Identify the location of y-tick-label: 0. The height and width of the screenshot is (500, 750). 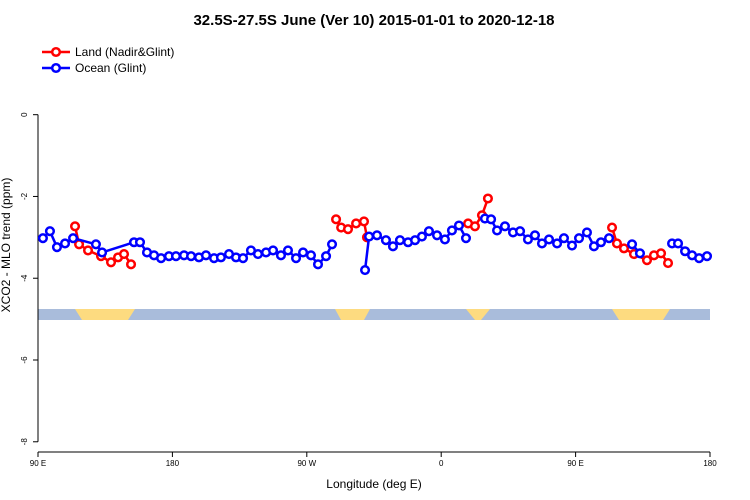
(24, 114).